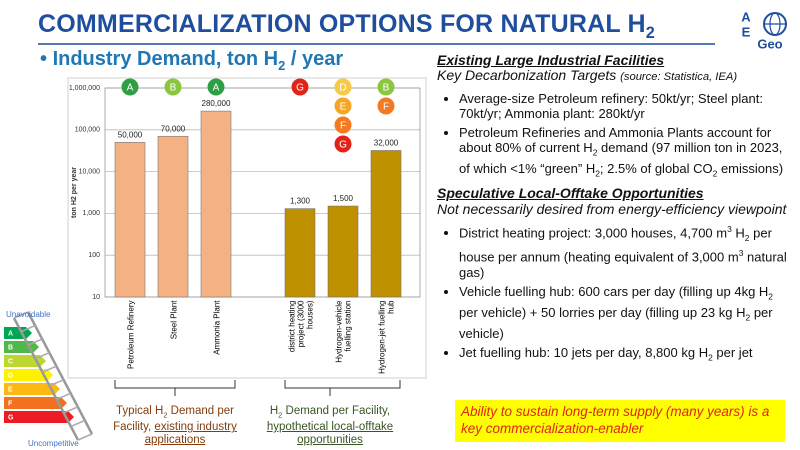 The image size is (800, 450). Describe the element at coordinates (91, 213) in the screenshot. I see `y-tick-label: 1,000` at that location.